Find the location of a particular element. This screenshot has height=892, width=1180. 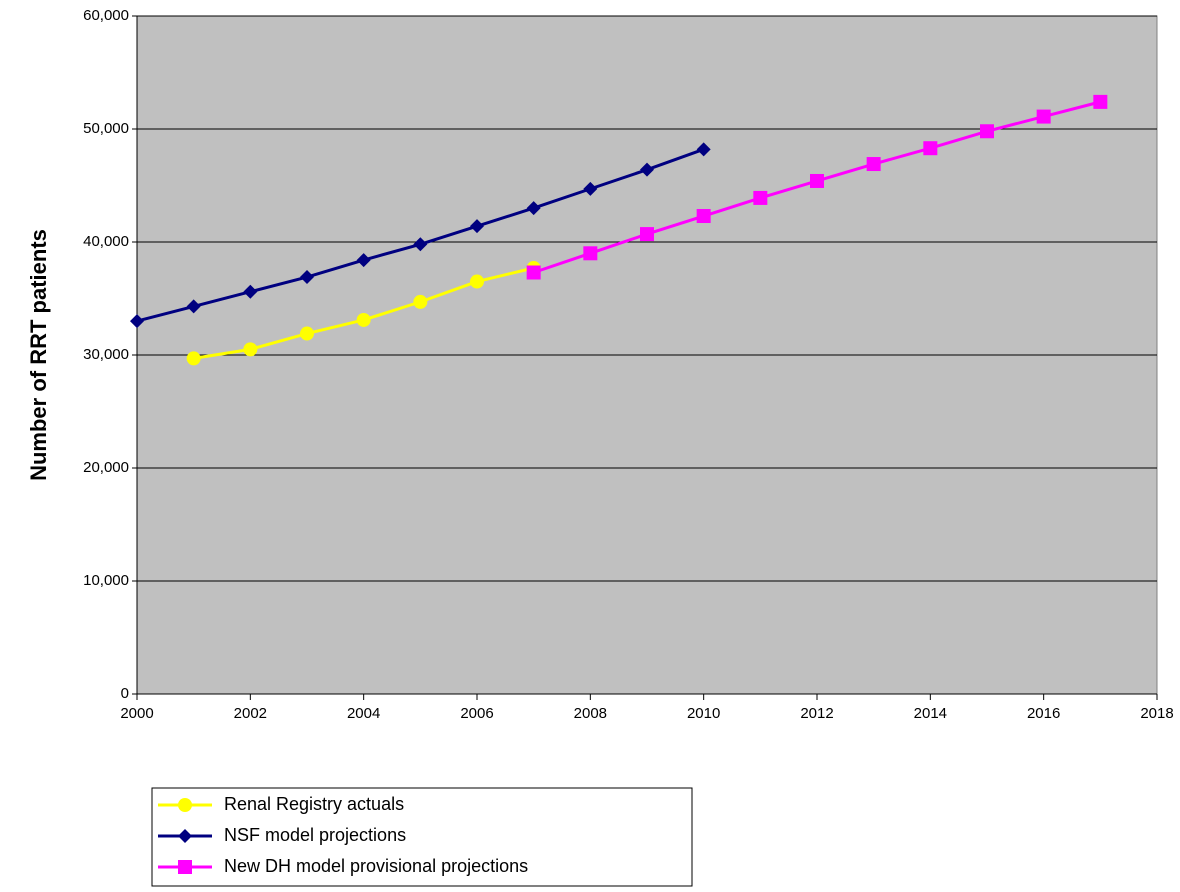

y-tick-label: 30,000 is located at coordinates (106, 354).